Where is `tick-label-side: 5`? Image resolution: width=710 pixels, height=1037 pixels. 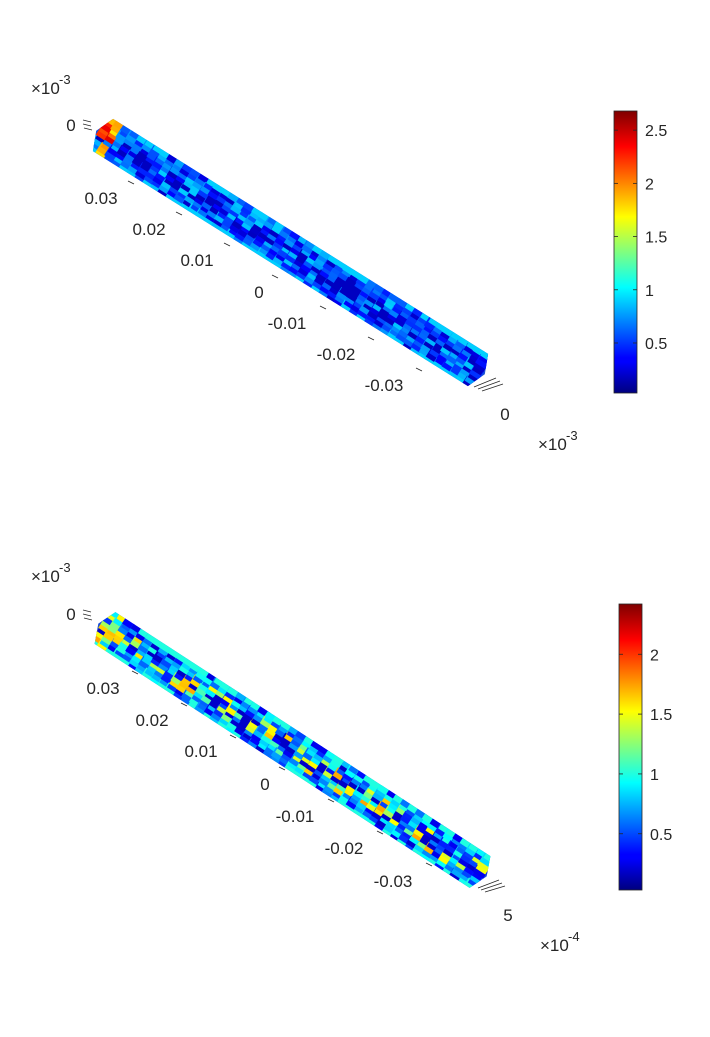
tick-label-side: 5 is located at coordinates (507, 915).